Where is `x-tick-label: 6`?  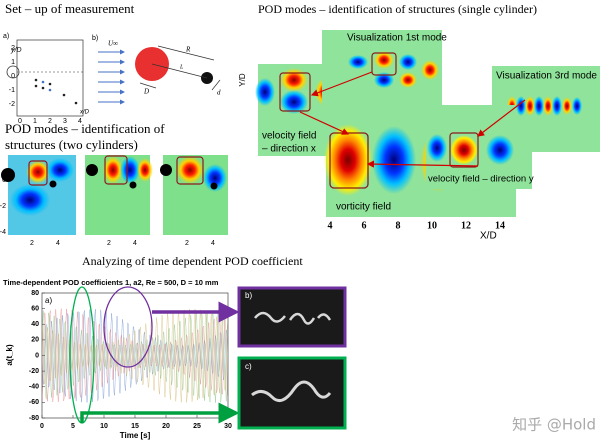
x-tick-label: 6 is located at coordinates (364, 225).